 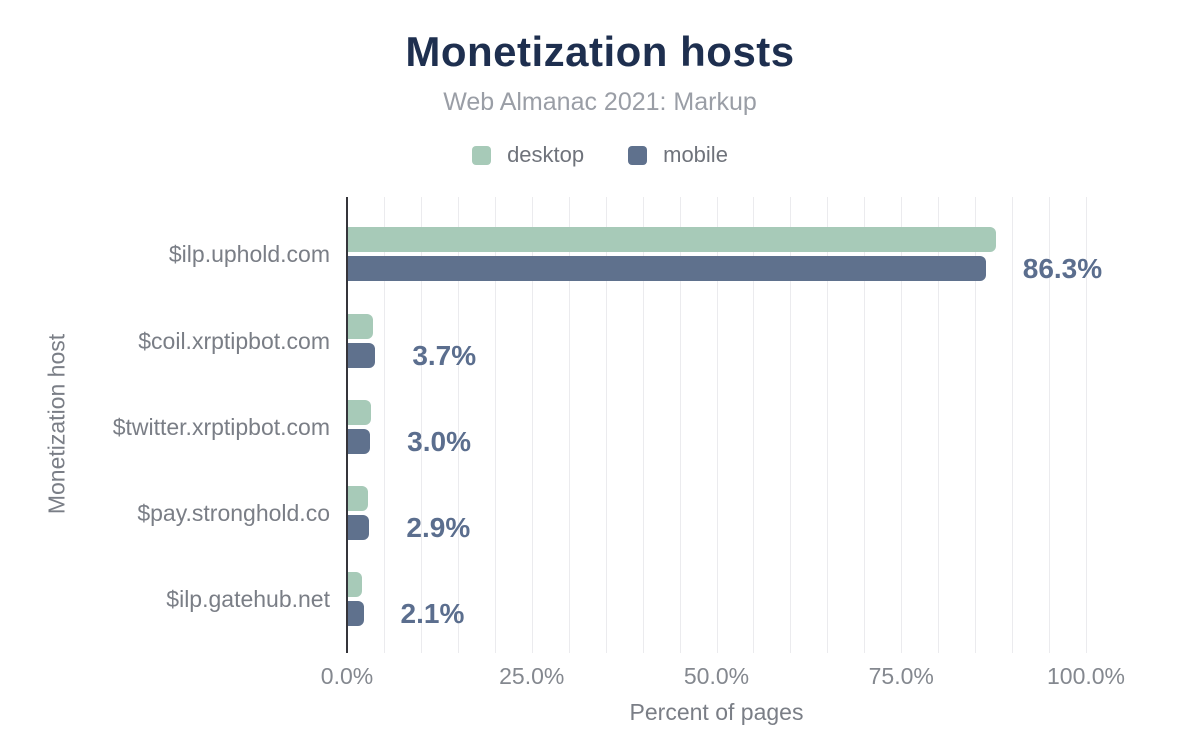 I want to click on legend-item-mobile: mobile, so click(x=678, y=155).